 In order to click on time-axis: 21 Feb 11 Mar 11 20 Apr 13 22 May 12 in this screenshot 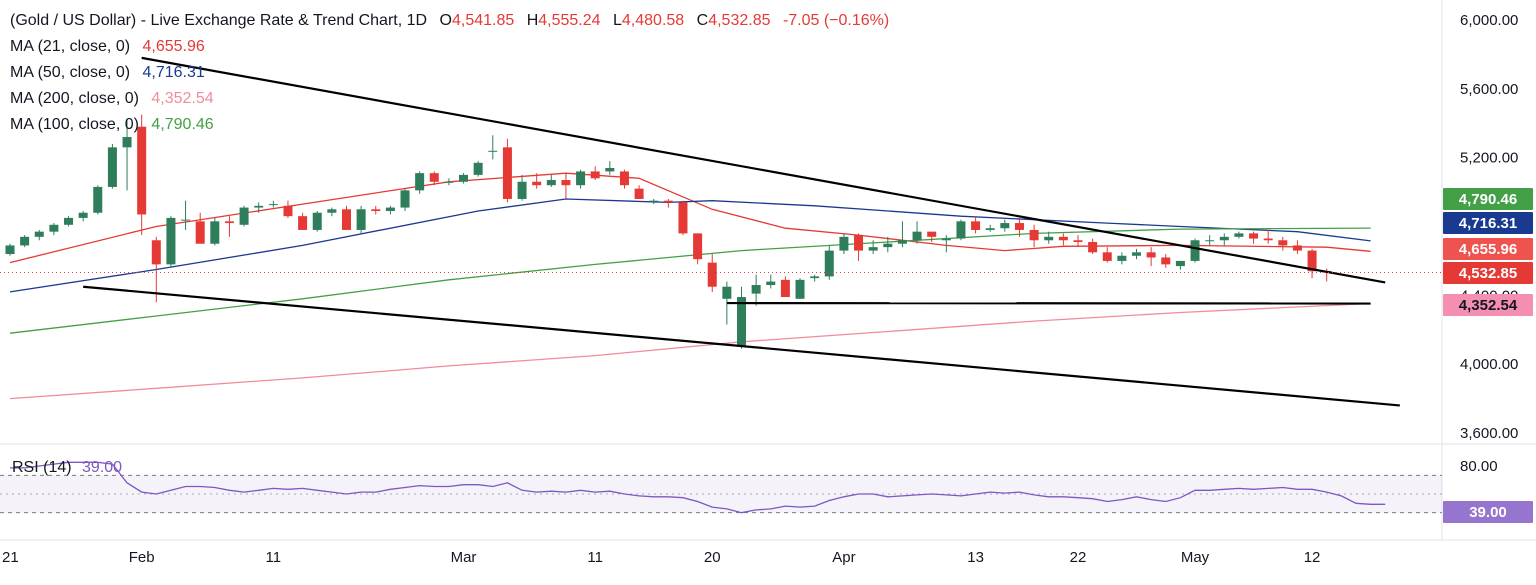, I will do `click(661, 557)`.